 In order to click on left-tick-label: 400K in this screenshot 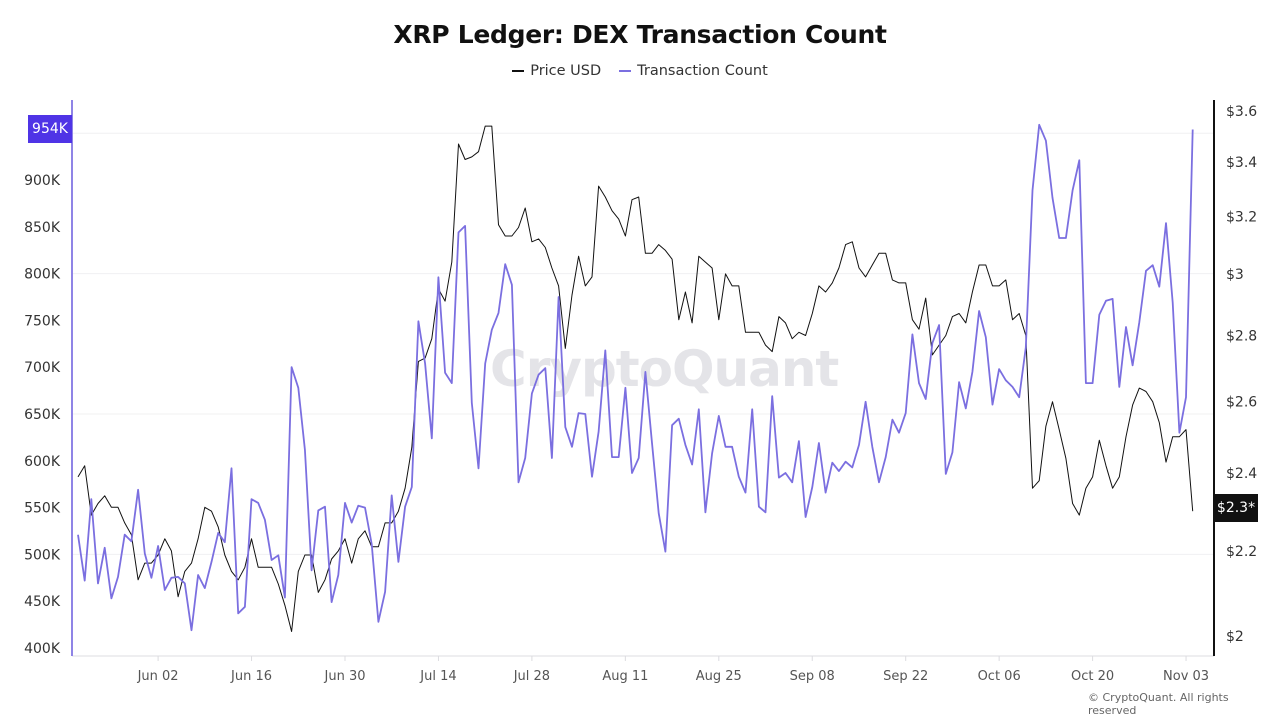, I will do `click(42, 649)`.